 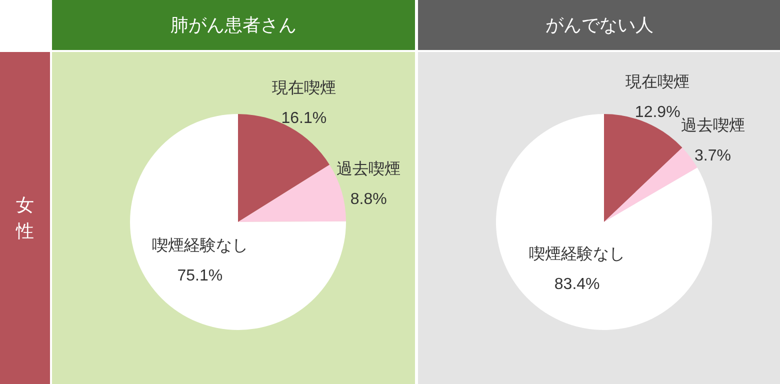 I want to click on data-label: 12.9%, so click(x=657, y=113).